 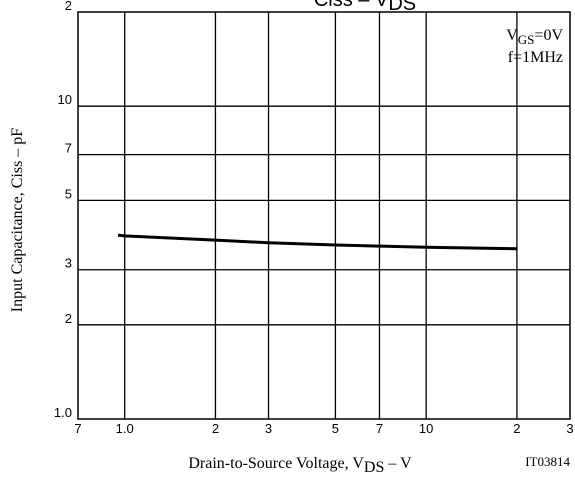 What do you see at coordinates (398, 463) in the screenshot?
I see `x-label-suffix: – V` at bounding box center [398, 463].